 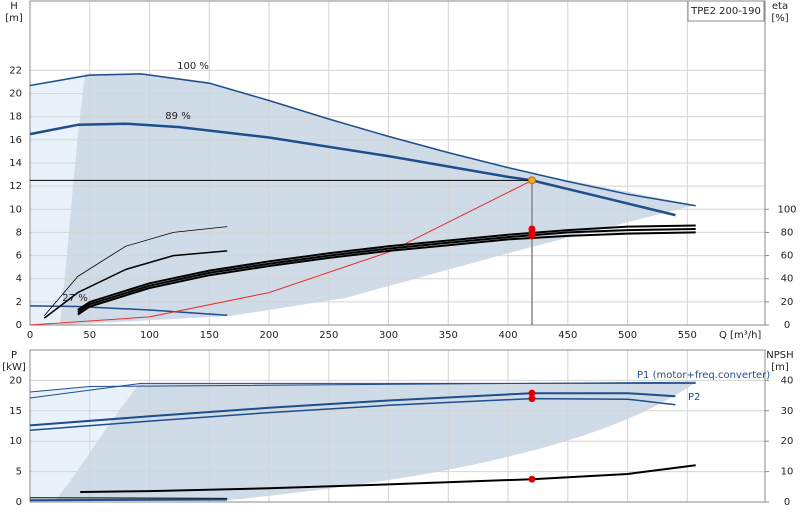 What do you see at coordinates (14, 367) in the screenshot?
I see `y-axis-label: [kW]` at bounding box center [14, 367].